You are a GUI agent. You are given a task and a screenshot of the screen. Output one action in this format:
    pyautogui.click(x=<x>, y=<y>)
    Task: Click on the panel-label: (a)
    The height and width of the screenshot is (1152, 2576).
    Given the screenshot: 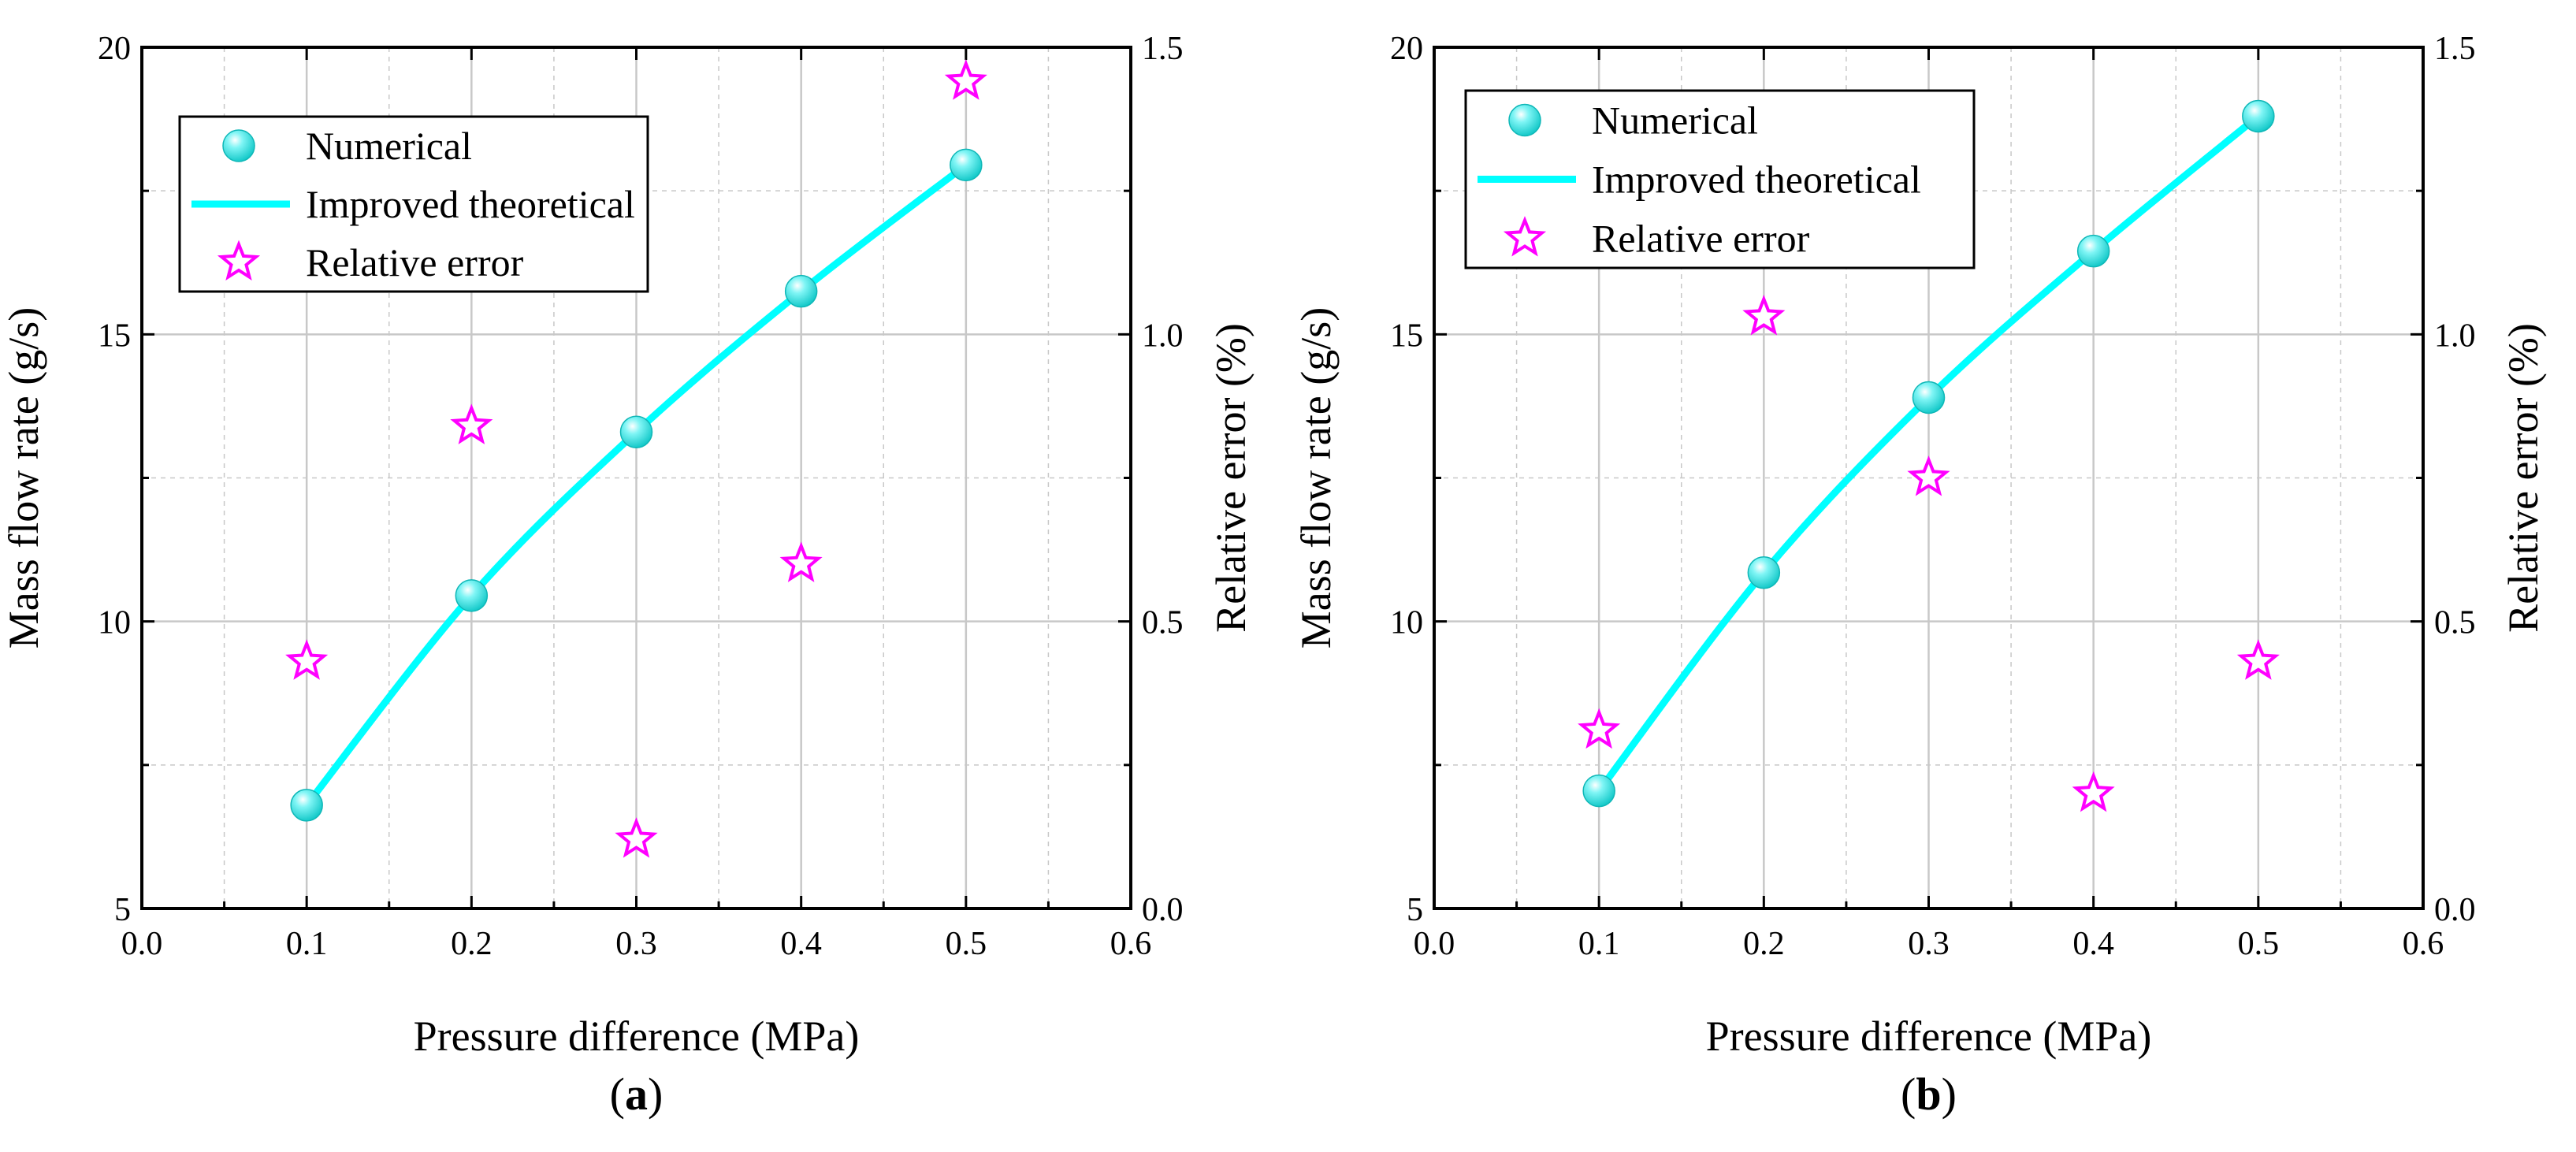 What is the action you would take?
    pyautogui.click(x=637, y=1094)
    